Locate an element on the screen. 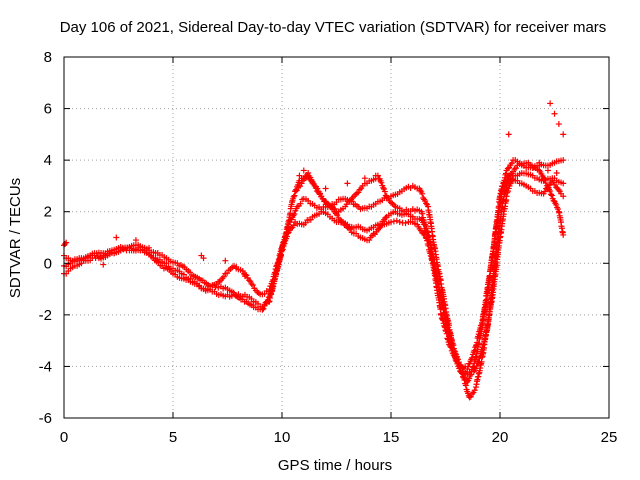 This screenshot has width=640, height=480. x-tick-label: 20 is located at coordinates (500, 437).